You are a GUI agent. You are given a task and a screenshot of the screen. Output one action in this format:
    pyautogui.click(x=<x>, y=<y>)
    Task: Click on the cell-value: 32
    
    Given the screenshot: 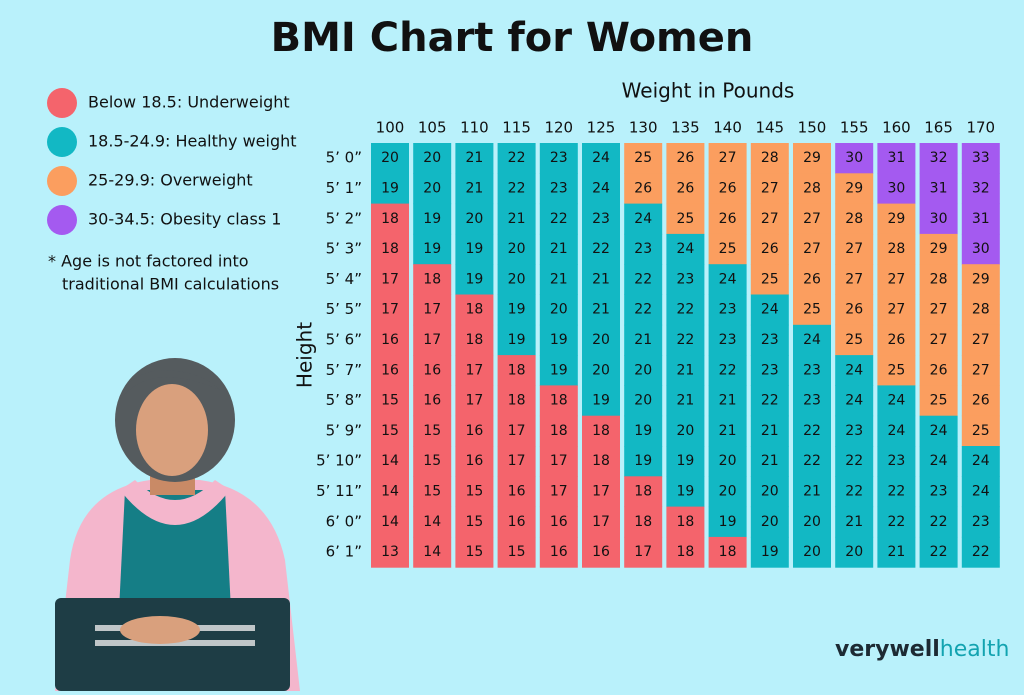 What is the action you would take?
    pyautogui.click(x=981, y=188)
    